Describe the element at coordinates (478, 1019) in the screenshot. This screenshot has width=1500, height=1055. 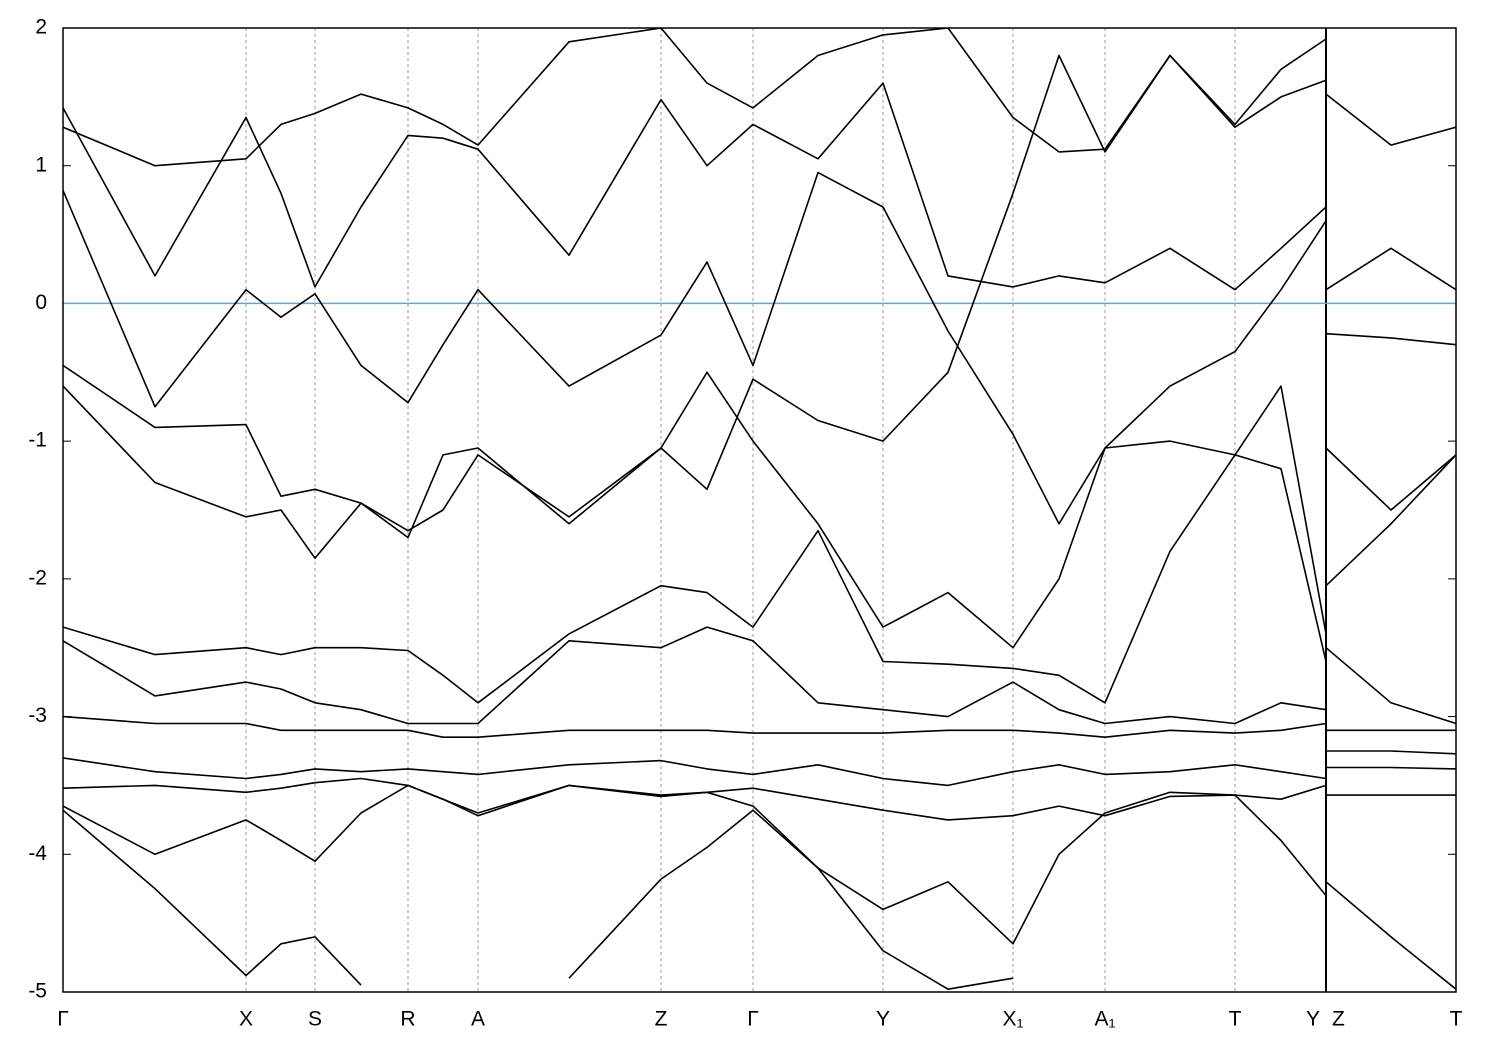
I see `x-tick-label: A` at that location.